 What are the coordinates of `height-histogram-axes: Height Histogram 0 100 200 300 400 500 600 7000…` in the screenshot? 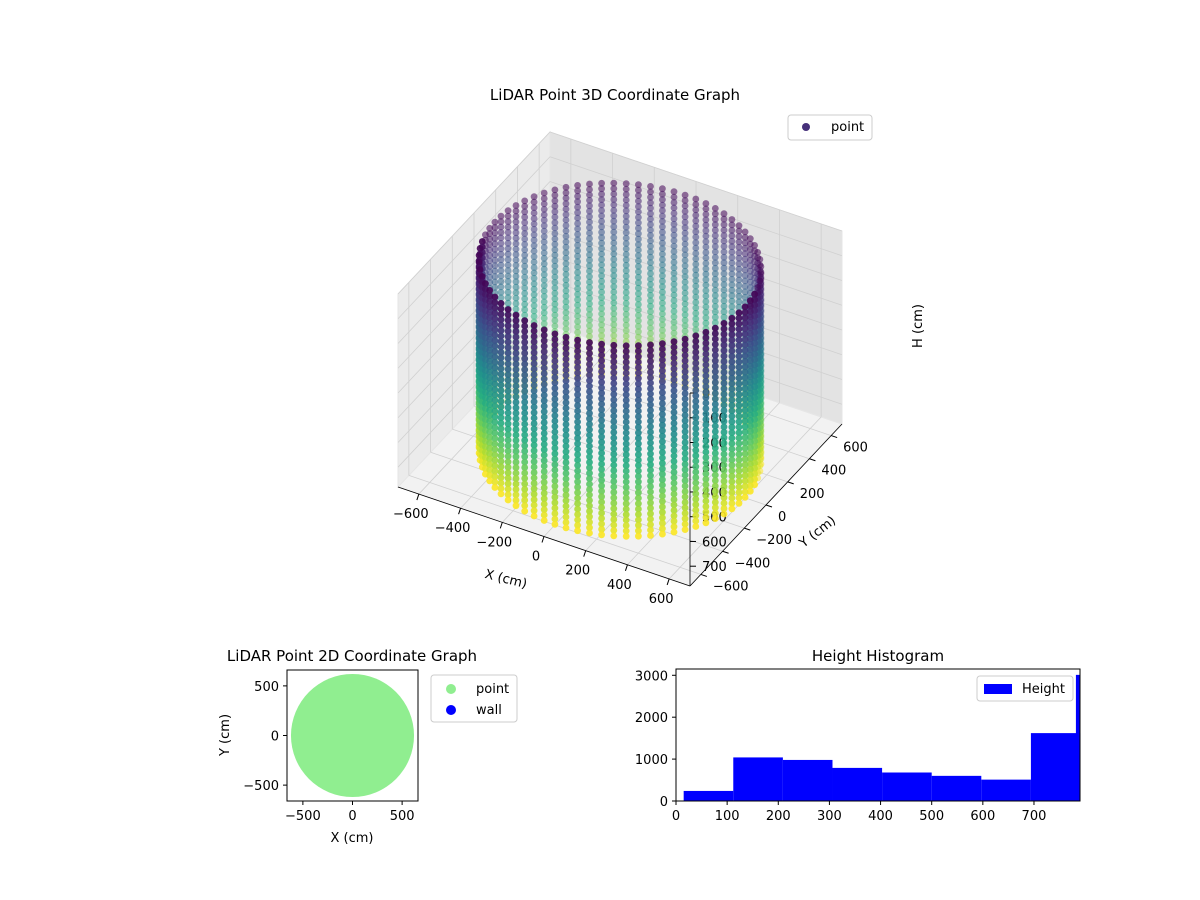 It's located at (858, 735).